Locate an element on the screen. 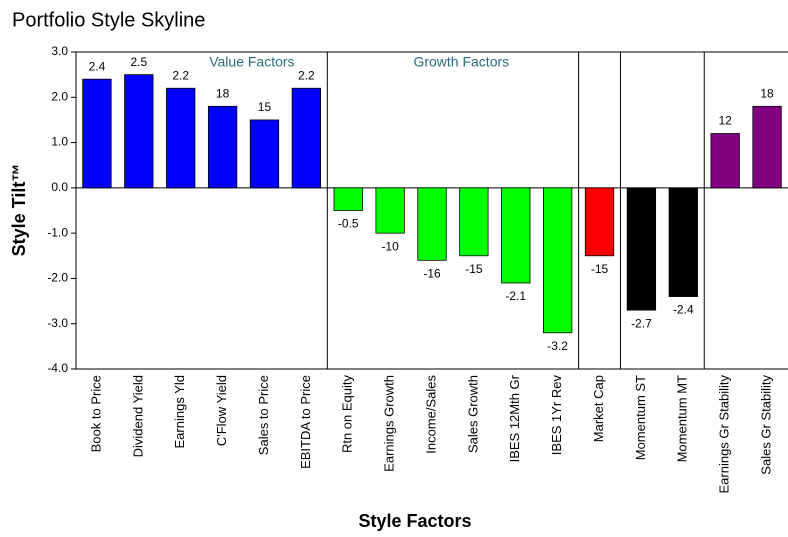 Image resolution: width=788 pixels, height=537 pixels. value-label: -3.2 is located at coordinates (557, 346).